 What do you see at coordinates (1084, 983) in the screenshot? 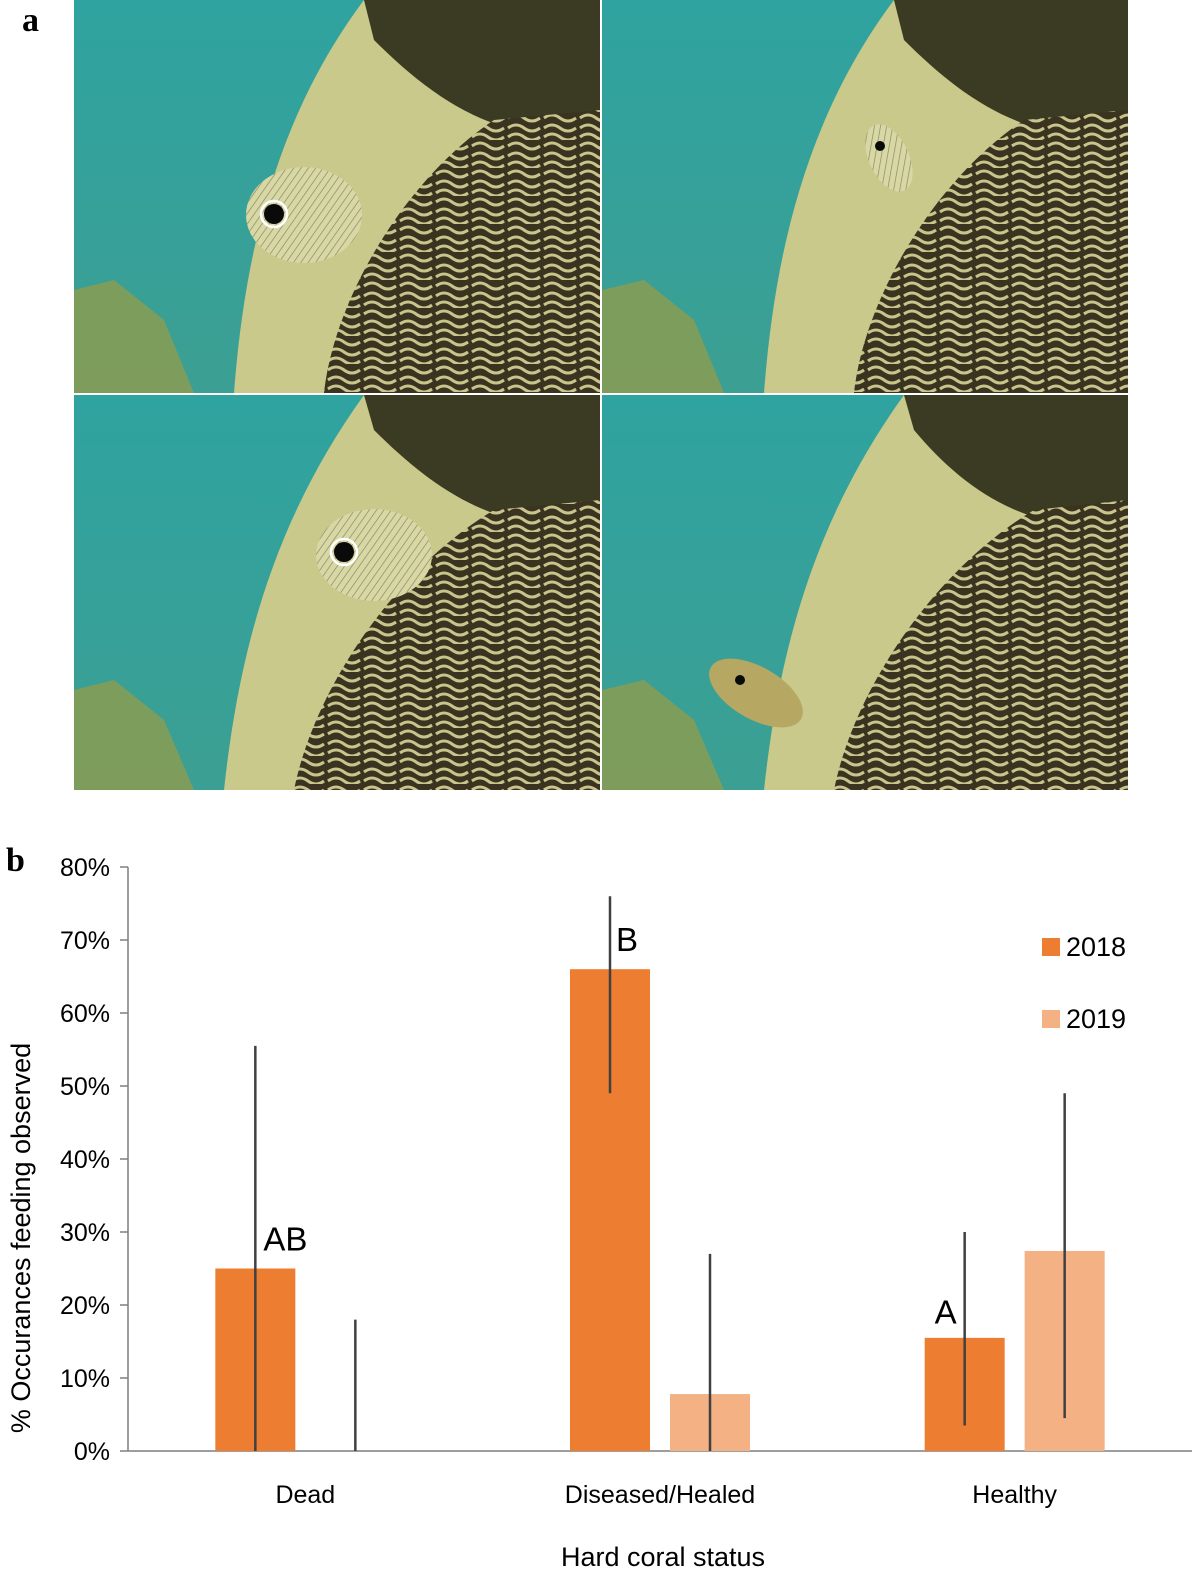
I see `legend: 2018 2019` at bounding box center [1084, 983].